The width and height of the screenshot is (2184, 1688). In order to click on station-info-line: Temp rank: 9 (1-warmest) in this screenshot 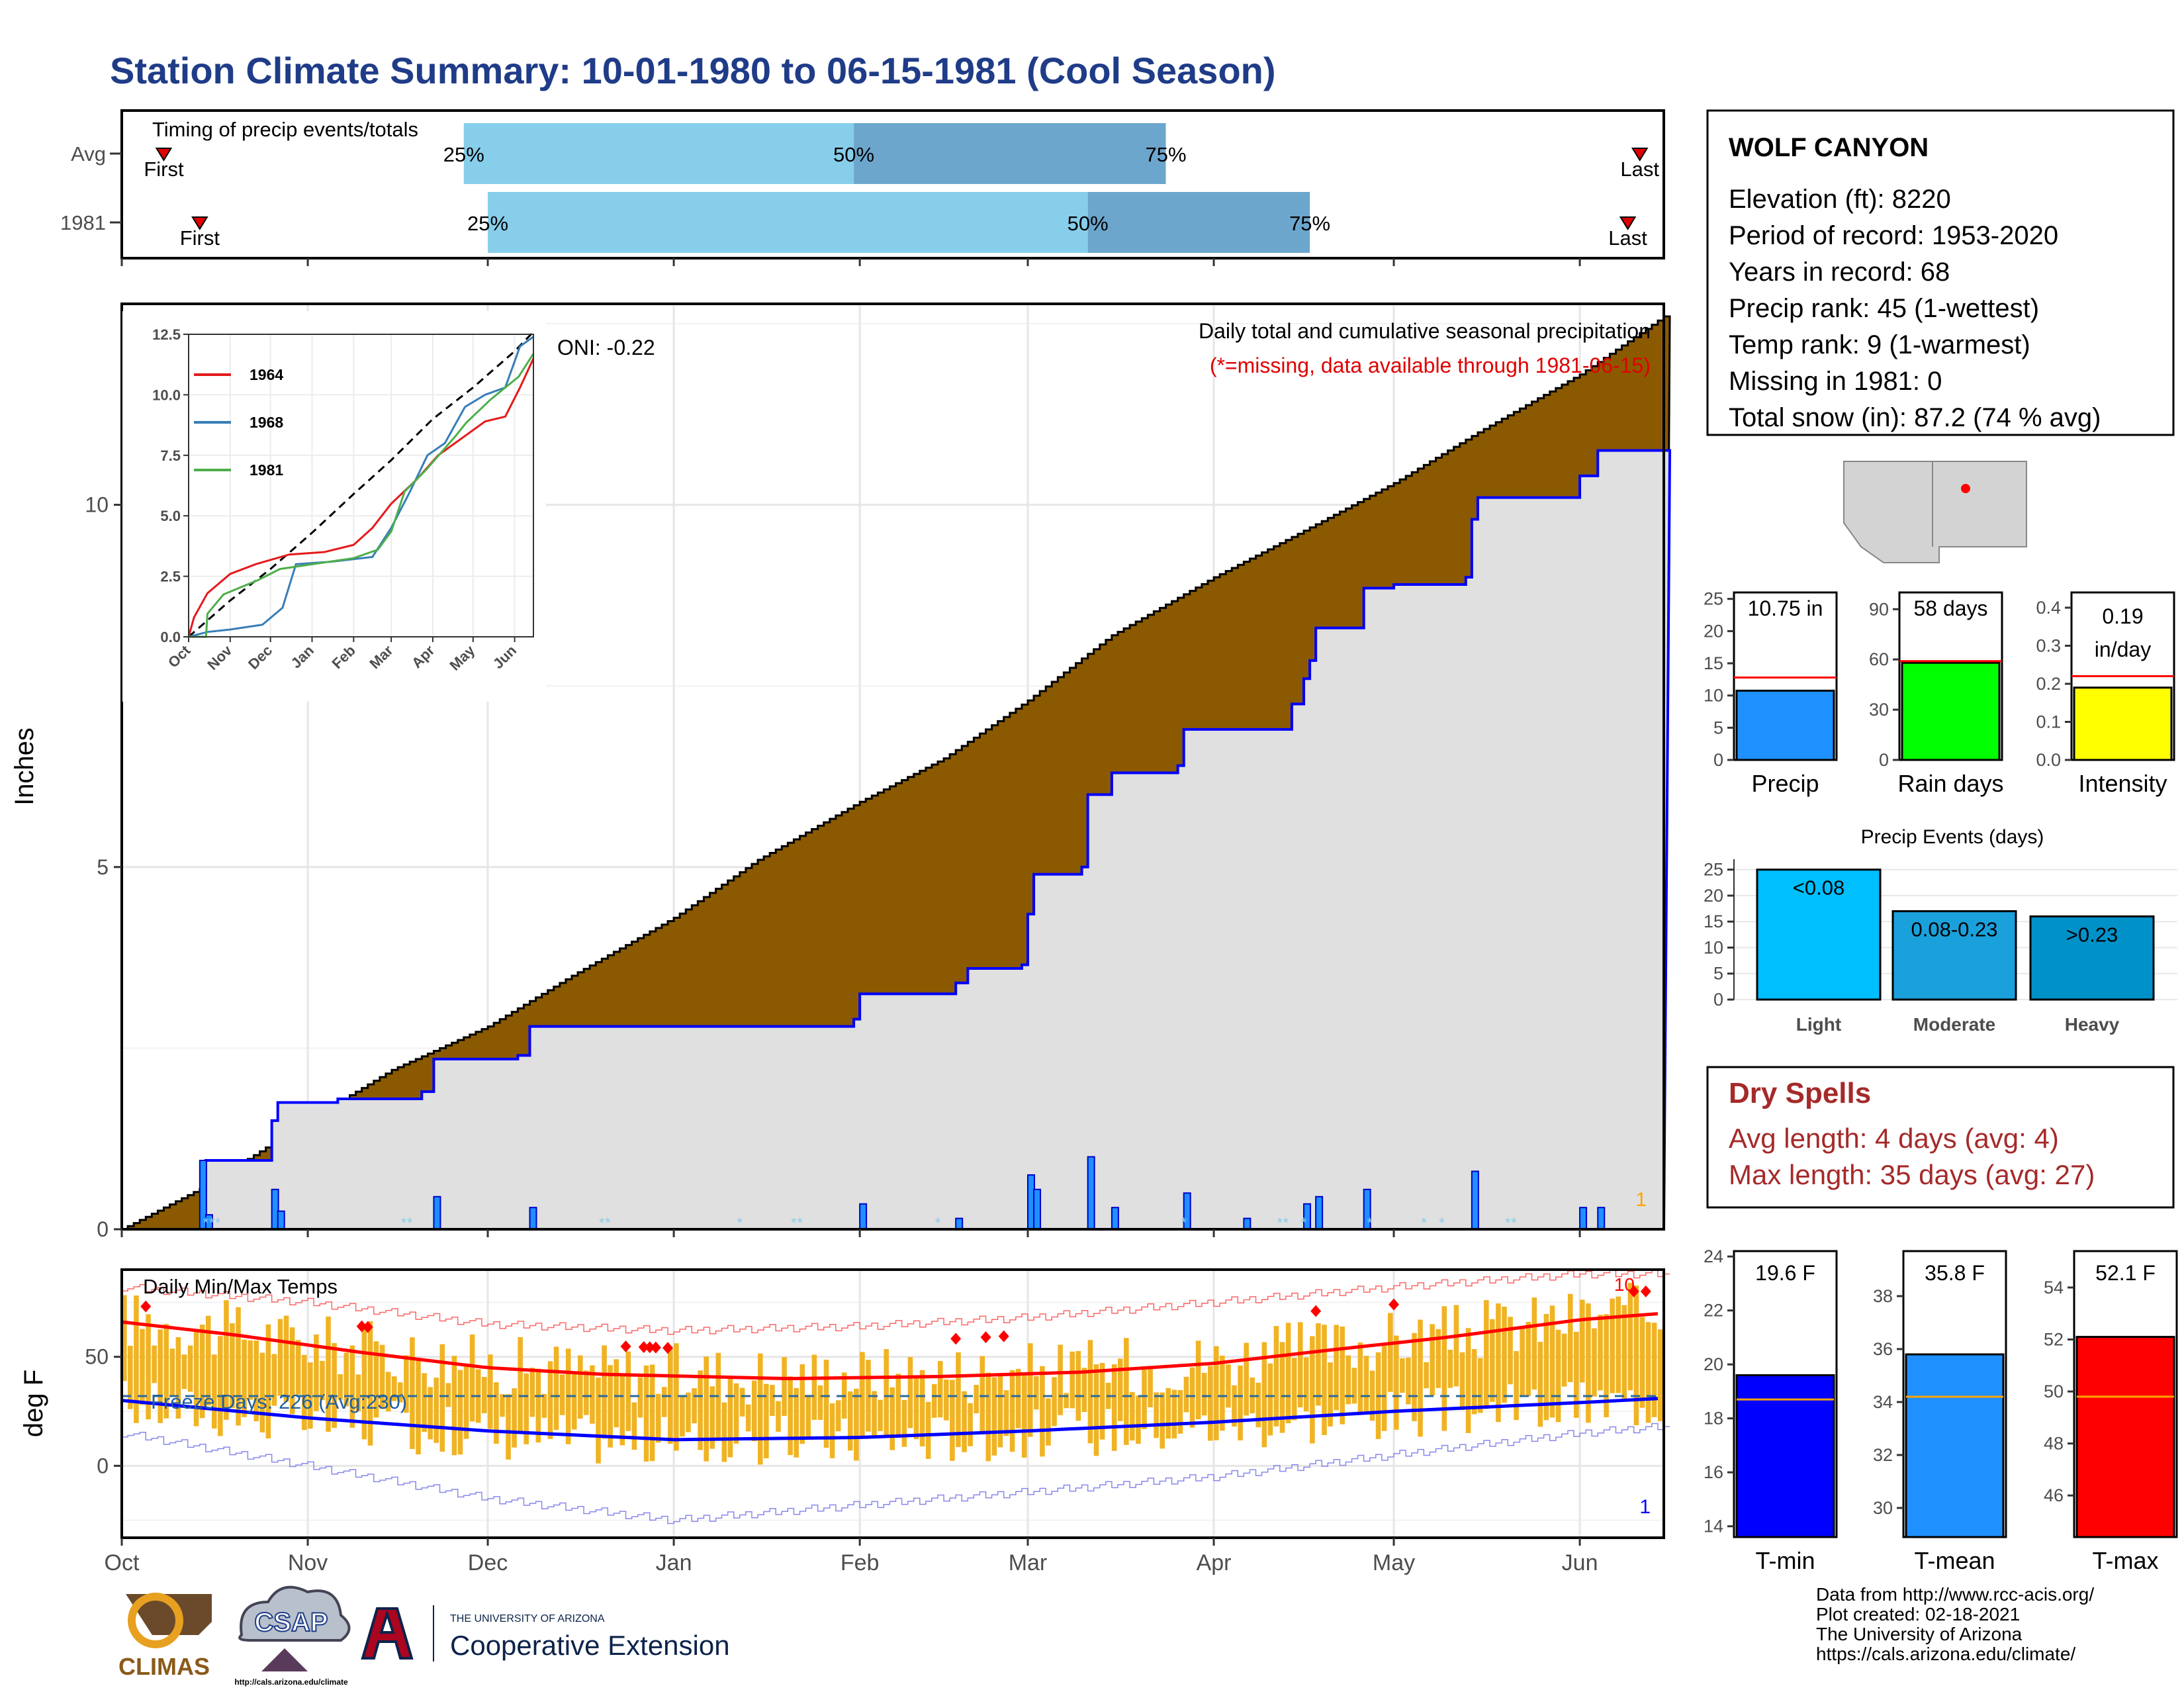, I will do `click(1880, 344)`.